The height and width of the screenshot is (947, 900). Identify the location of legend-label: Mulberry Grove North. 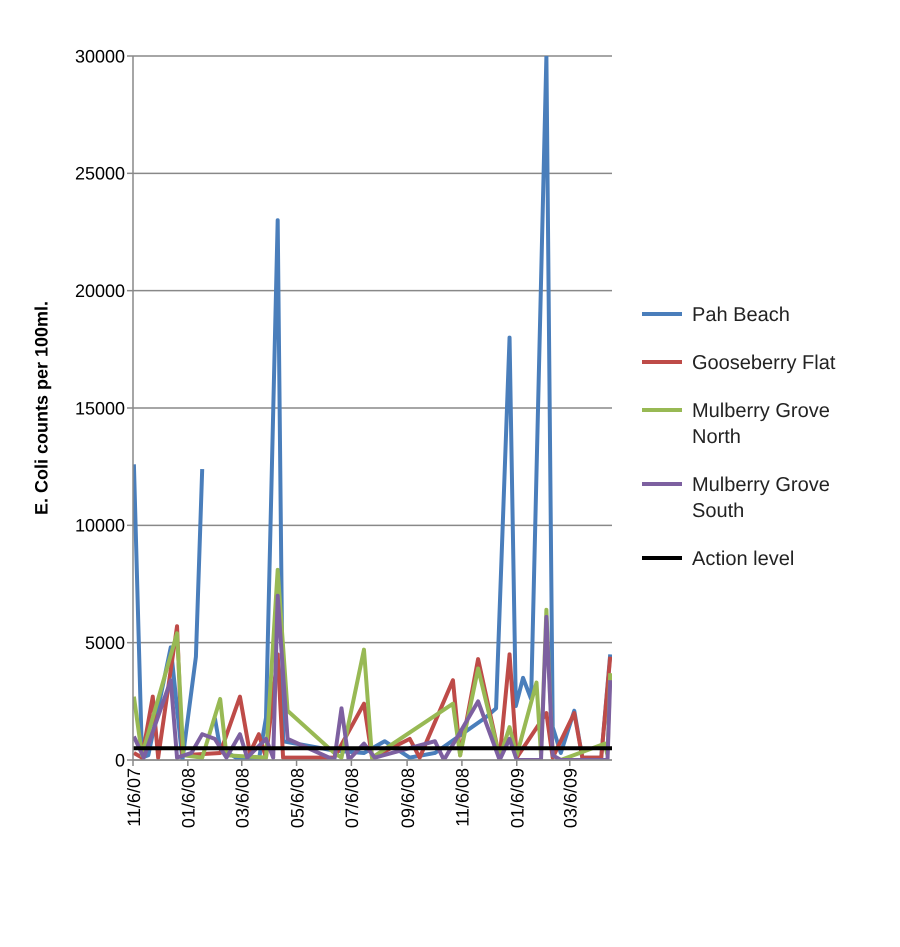
(761, 424).